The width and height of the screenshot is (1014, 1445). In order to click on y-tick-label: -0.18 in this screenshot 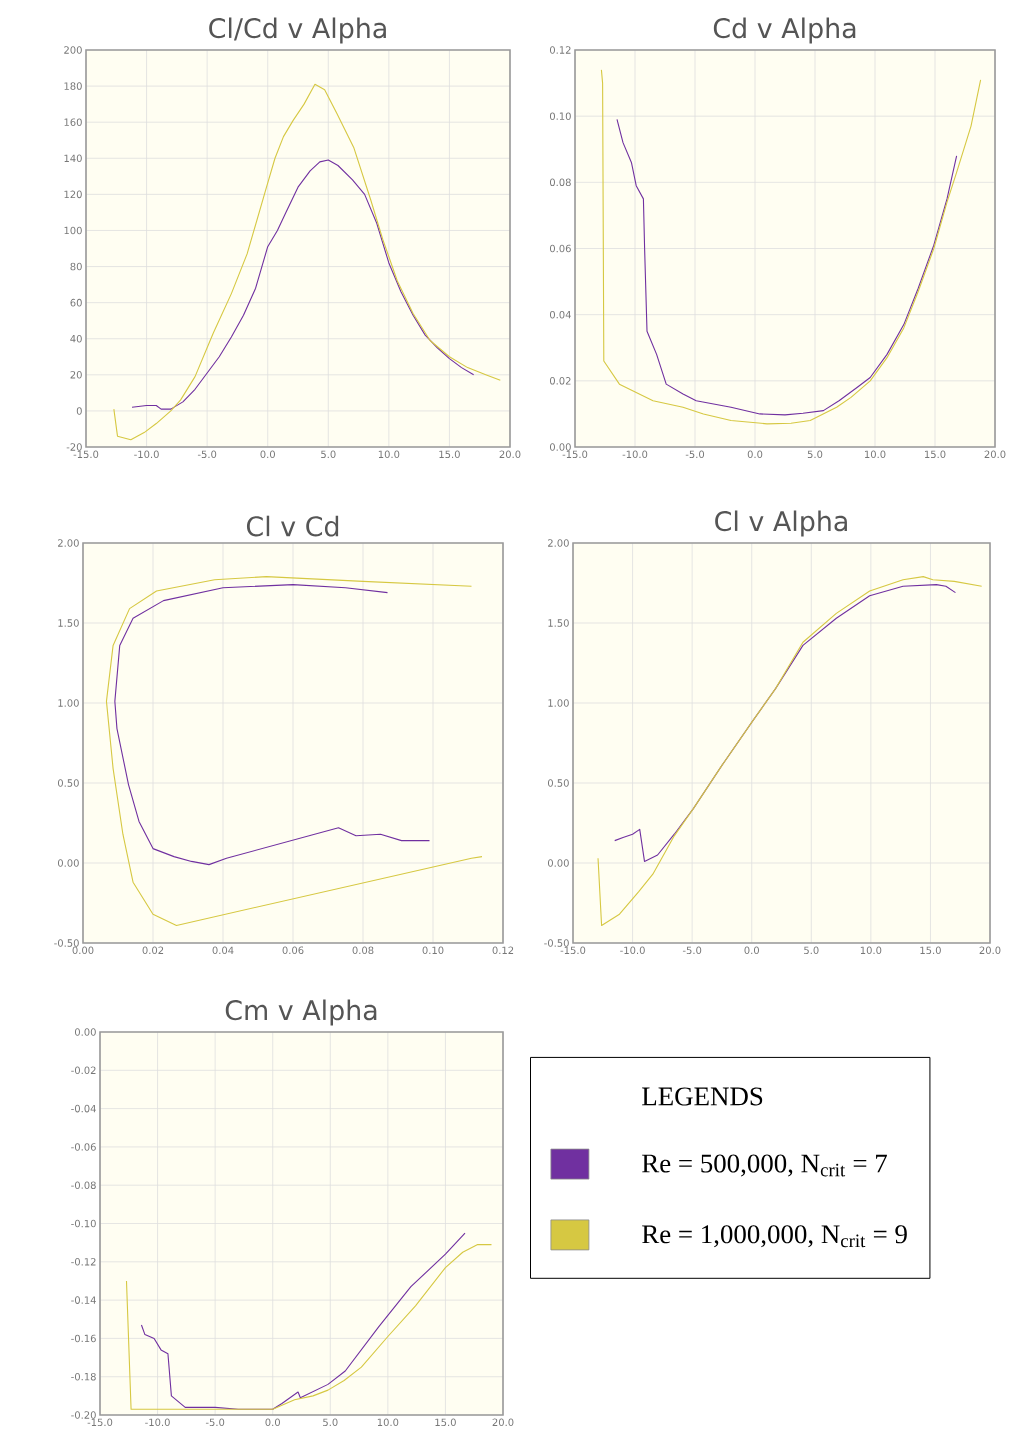, I will do `click(83, 1376)`.